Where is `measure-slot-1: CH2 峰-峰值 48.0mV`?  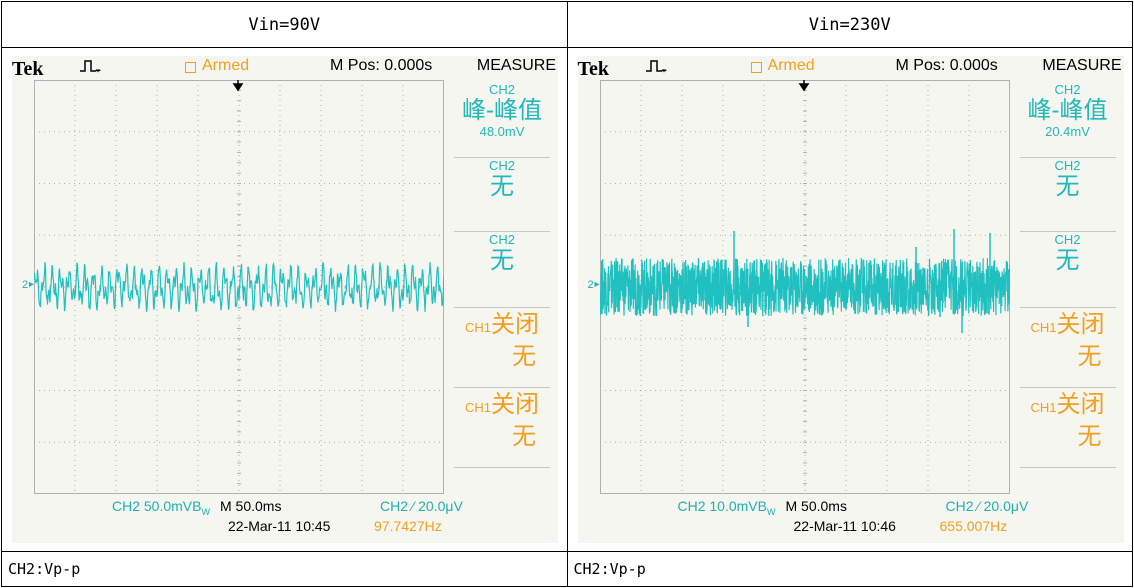
measure-slot-1: CH2 峰-峰值 48.0mV is located at coordinates (502, 120).